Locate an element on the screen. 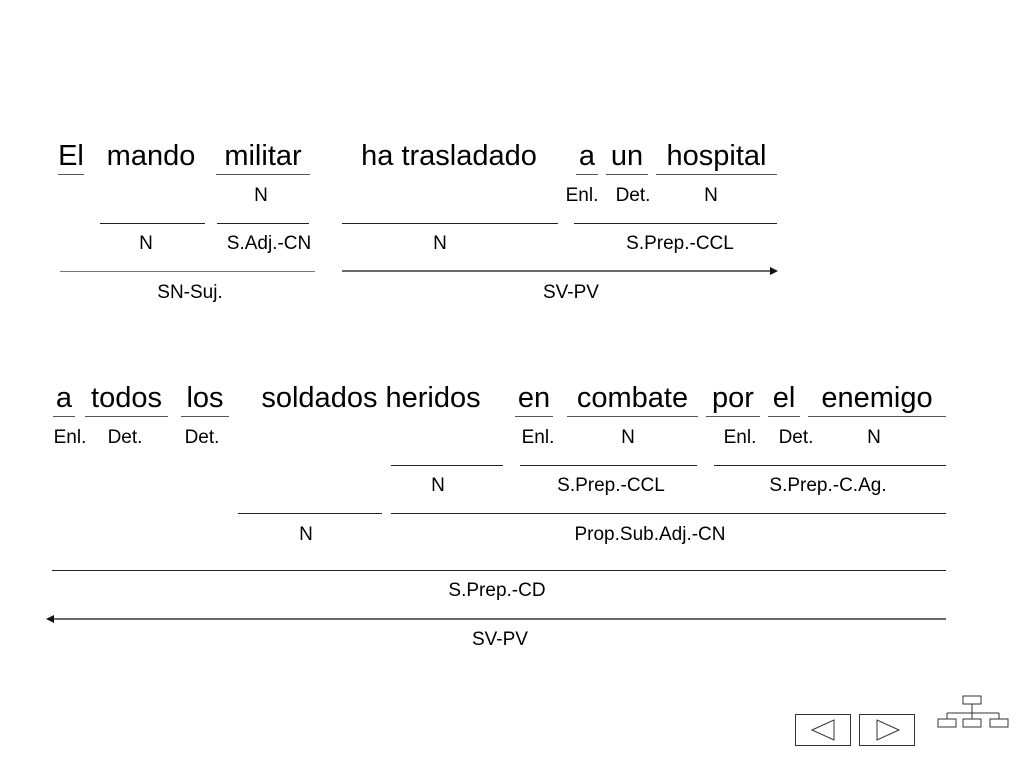  word: soldados heridos is located at coordinates (371, 398).